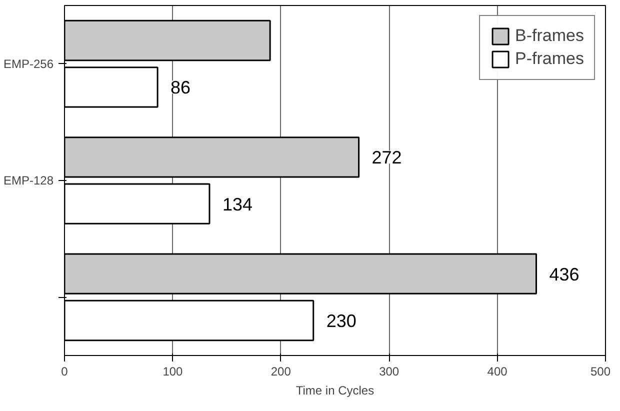  What do you see at coordinates (173, 371) in the screenshot?
I see `x-tick-label: 100` at bounding box center [173, 371].